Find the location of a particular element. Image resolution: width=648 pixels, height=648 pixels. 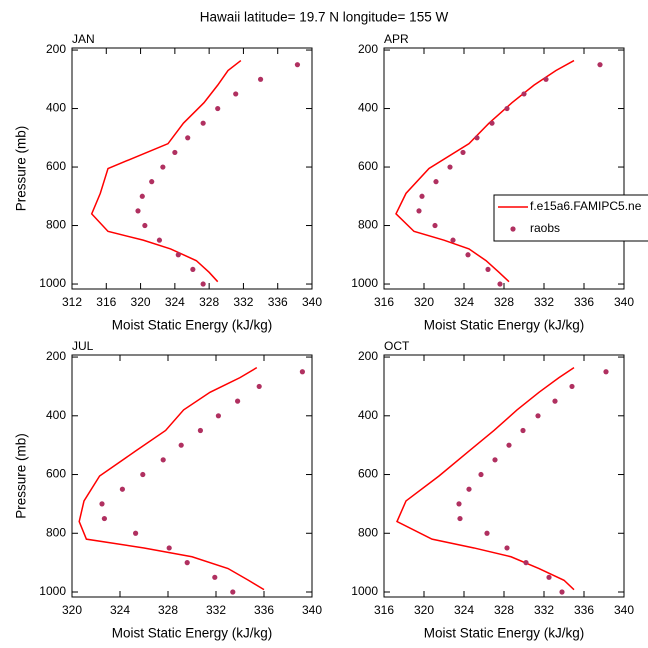

panel-title: APR is located at coordinates (396, 39).